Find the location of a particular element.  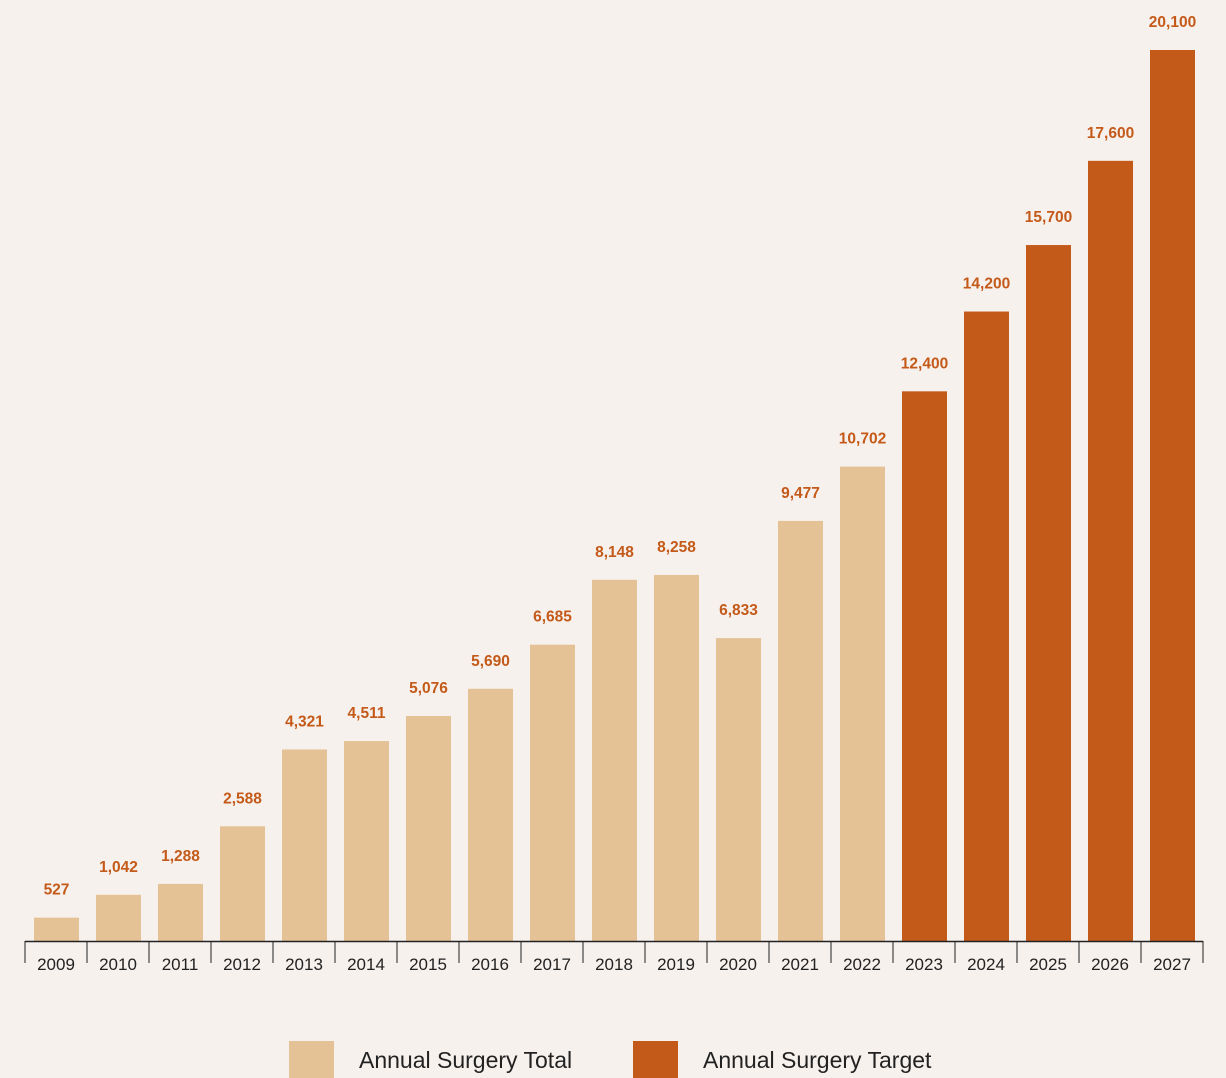

x-tick-label-2027: 2027 is located at coordinates (1172, 964).